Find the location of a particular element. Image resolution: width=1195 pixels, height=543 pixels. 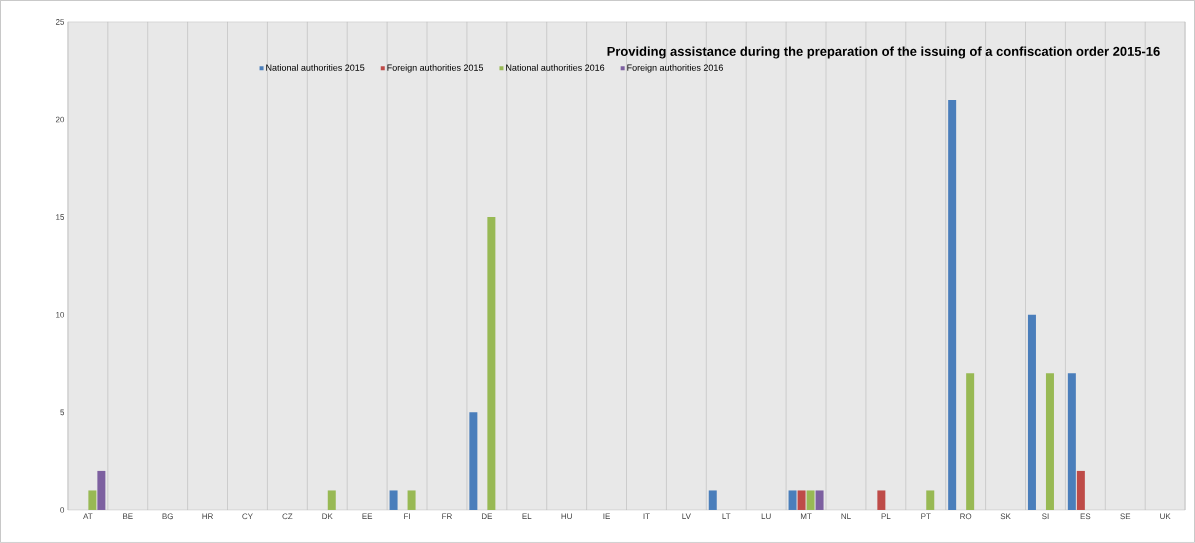

text: Providing assistance during the preparation of the issuing of a confiscation order 2015-16 is located at coordinates (883, 52).